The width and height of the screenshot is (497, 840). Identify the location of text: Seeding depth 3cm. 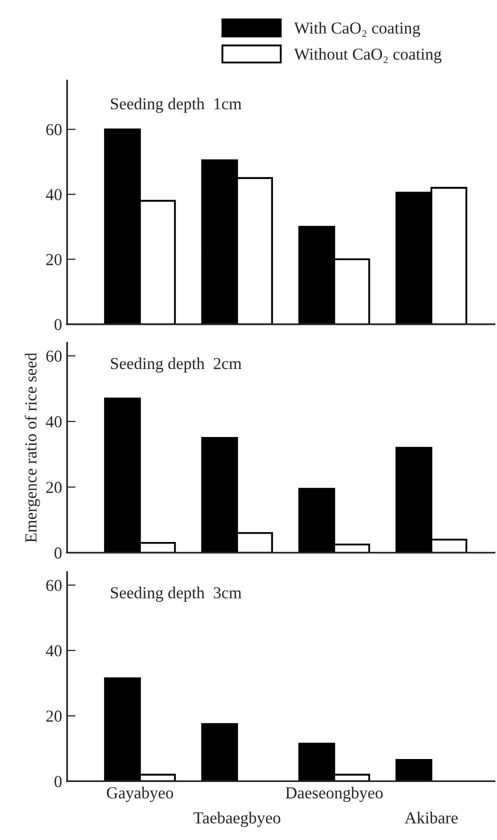
(176, 594).